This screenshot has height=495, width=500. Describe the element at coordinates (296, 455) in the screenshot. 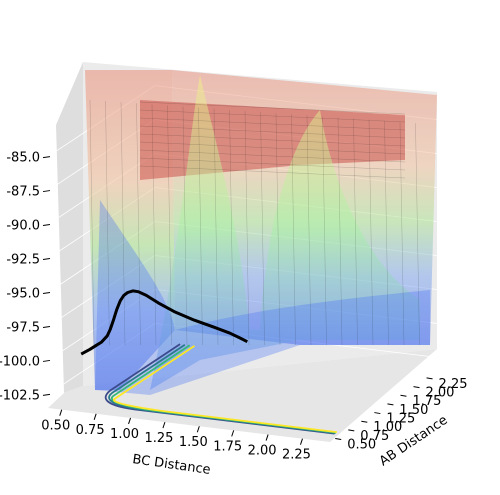

I see `x-tick-label: 2.25` at that location.